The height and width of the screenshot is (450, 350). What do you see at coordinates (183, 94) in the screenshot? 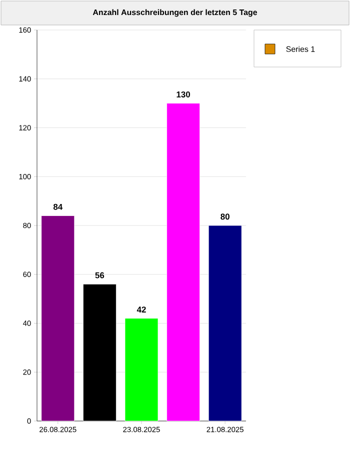
I see `data-label: 130` at bounding box center [183, 94].